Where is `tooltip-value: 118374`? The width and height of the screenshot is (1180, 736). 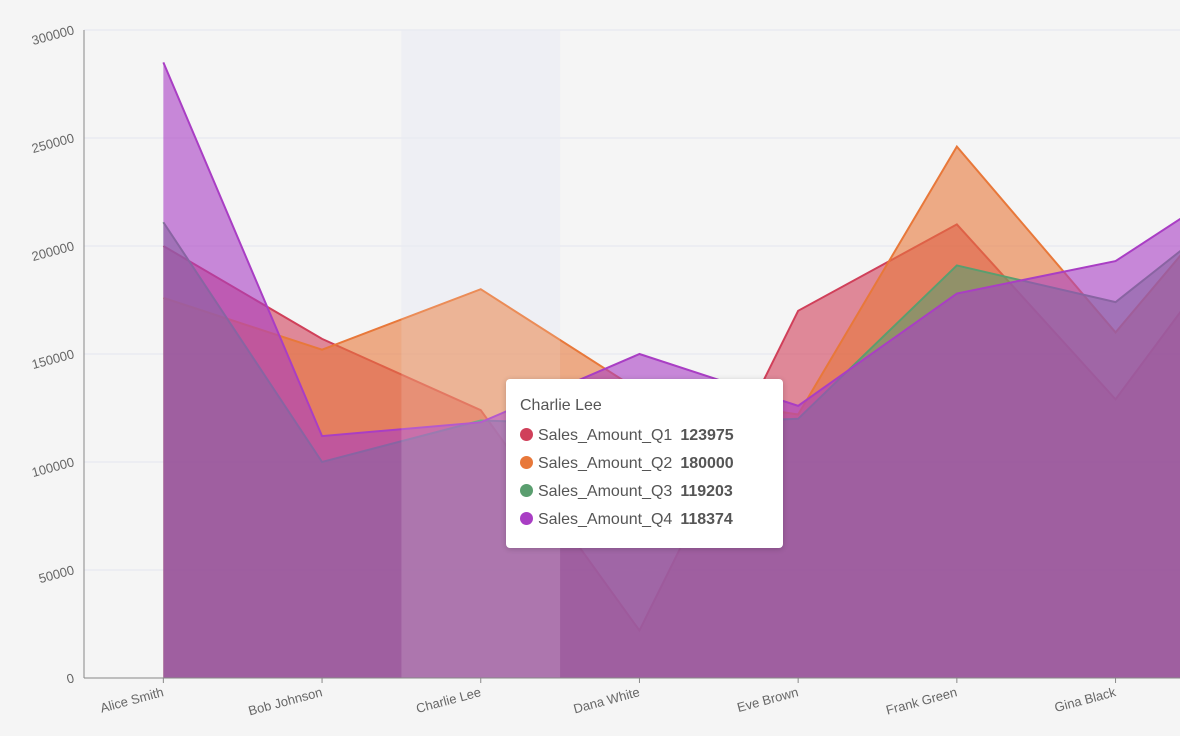
tooltip-value: 118374 is located at coordinates (706, 519).